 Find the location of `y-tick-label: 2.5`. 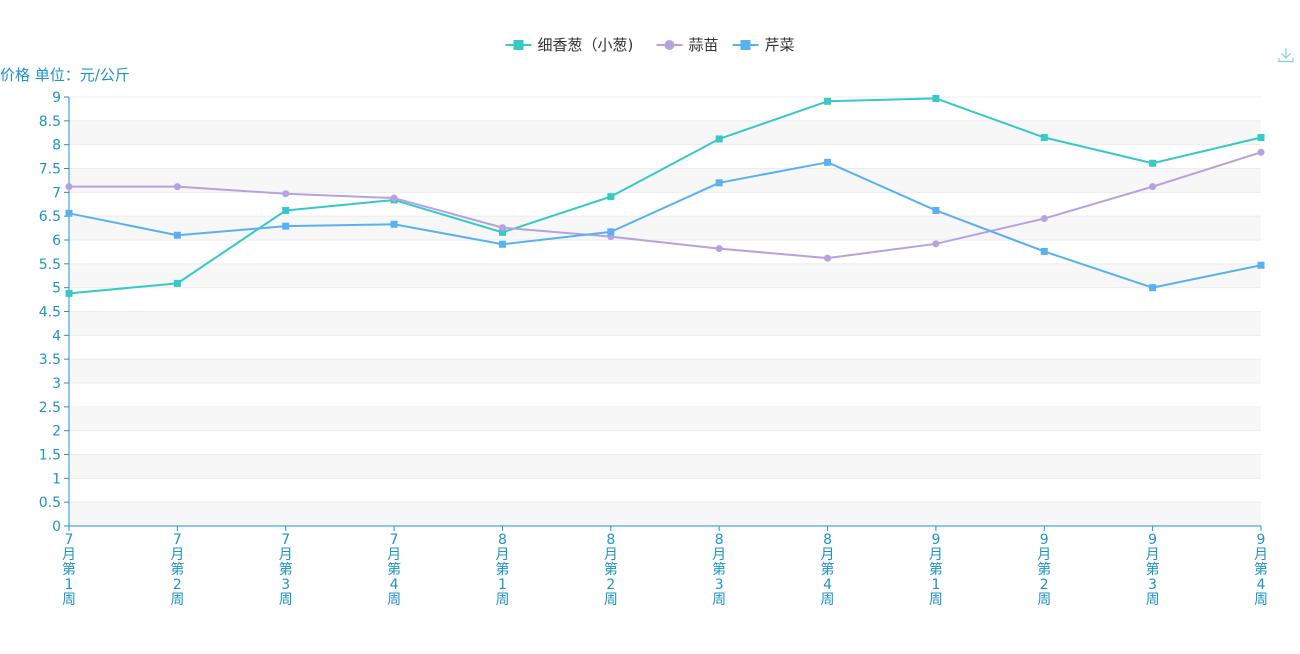

y-tick-label: 2.5 is located at coordinates (50, 408).